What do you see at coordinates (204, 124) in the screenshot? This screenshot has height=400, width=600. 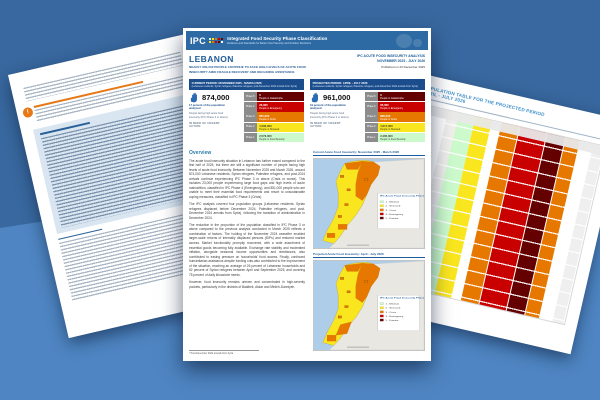 I see `current-action: IN NEED OF URGENT ACTION` at bounding box center [204, 124].